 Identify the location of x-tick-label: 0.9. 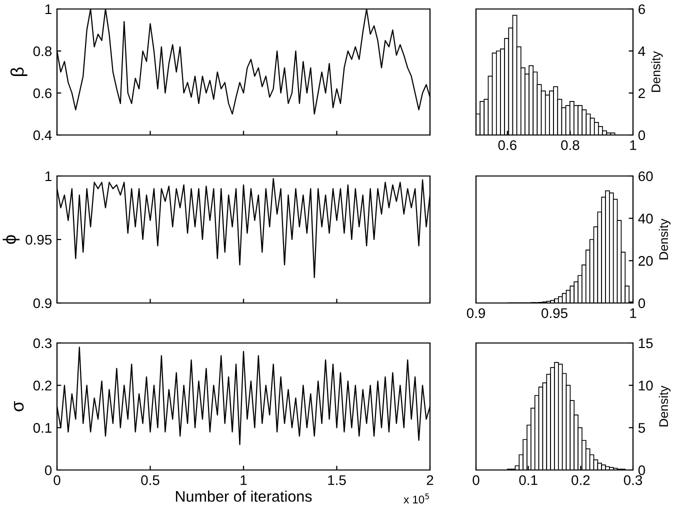
(475, 313).